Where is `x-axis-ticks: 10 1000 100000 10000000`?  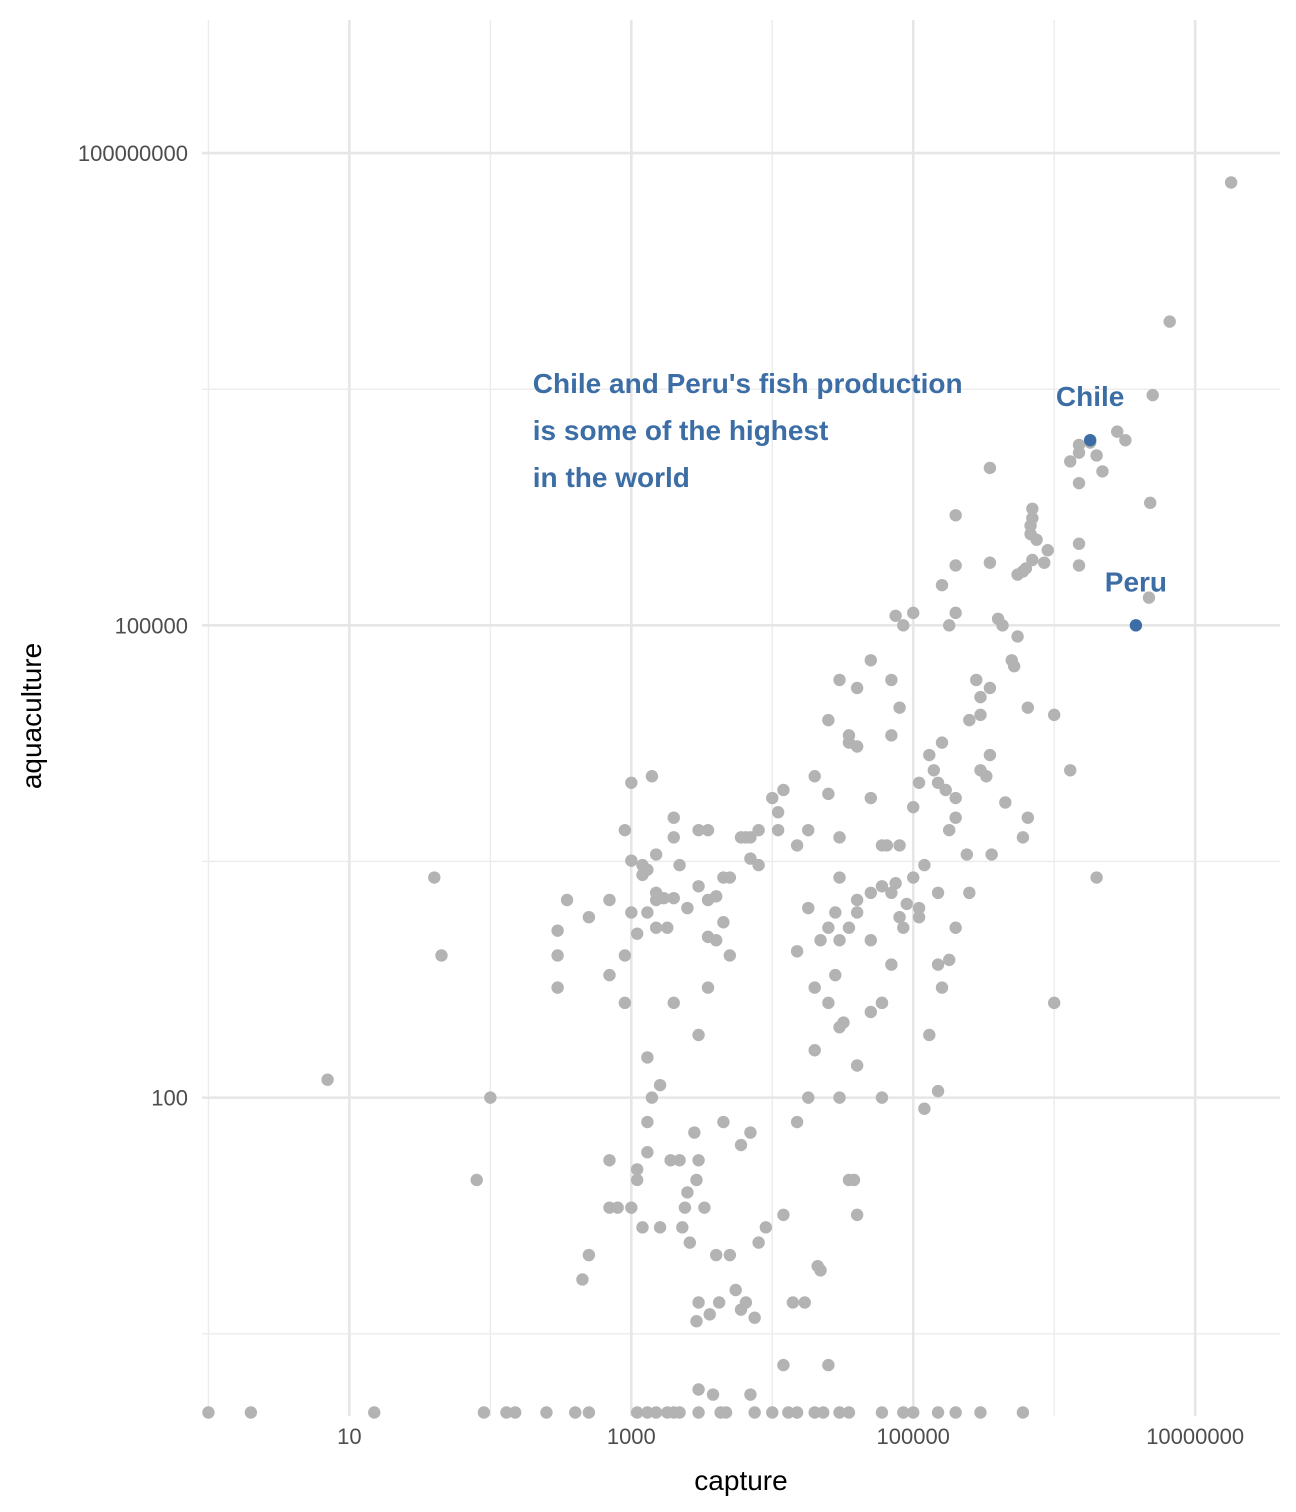
x-axis-ticks: 10 1000 100000 10000000 is located at coordinates (790, 1436).